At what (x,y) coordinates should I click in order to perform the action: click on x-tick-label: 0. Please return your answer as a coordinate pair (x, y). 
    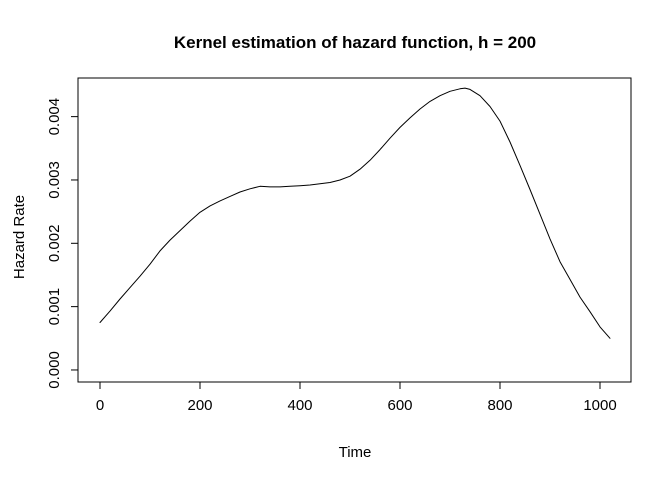
    Looking at the image, I should click on (100, 405).